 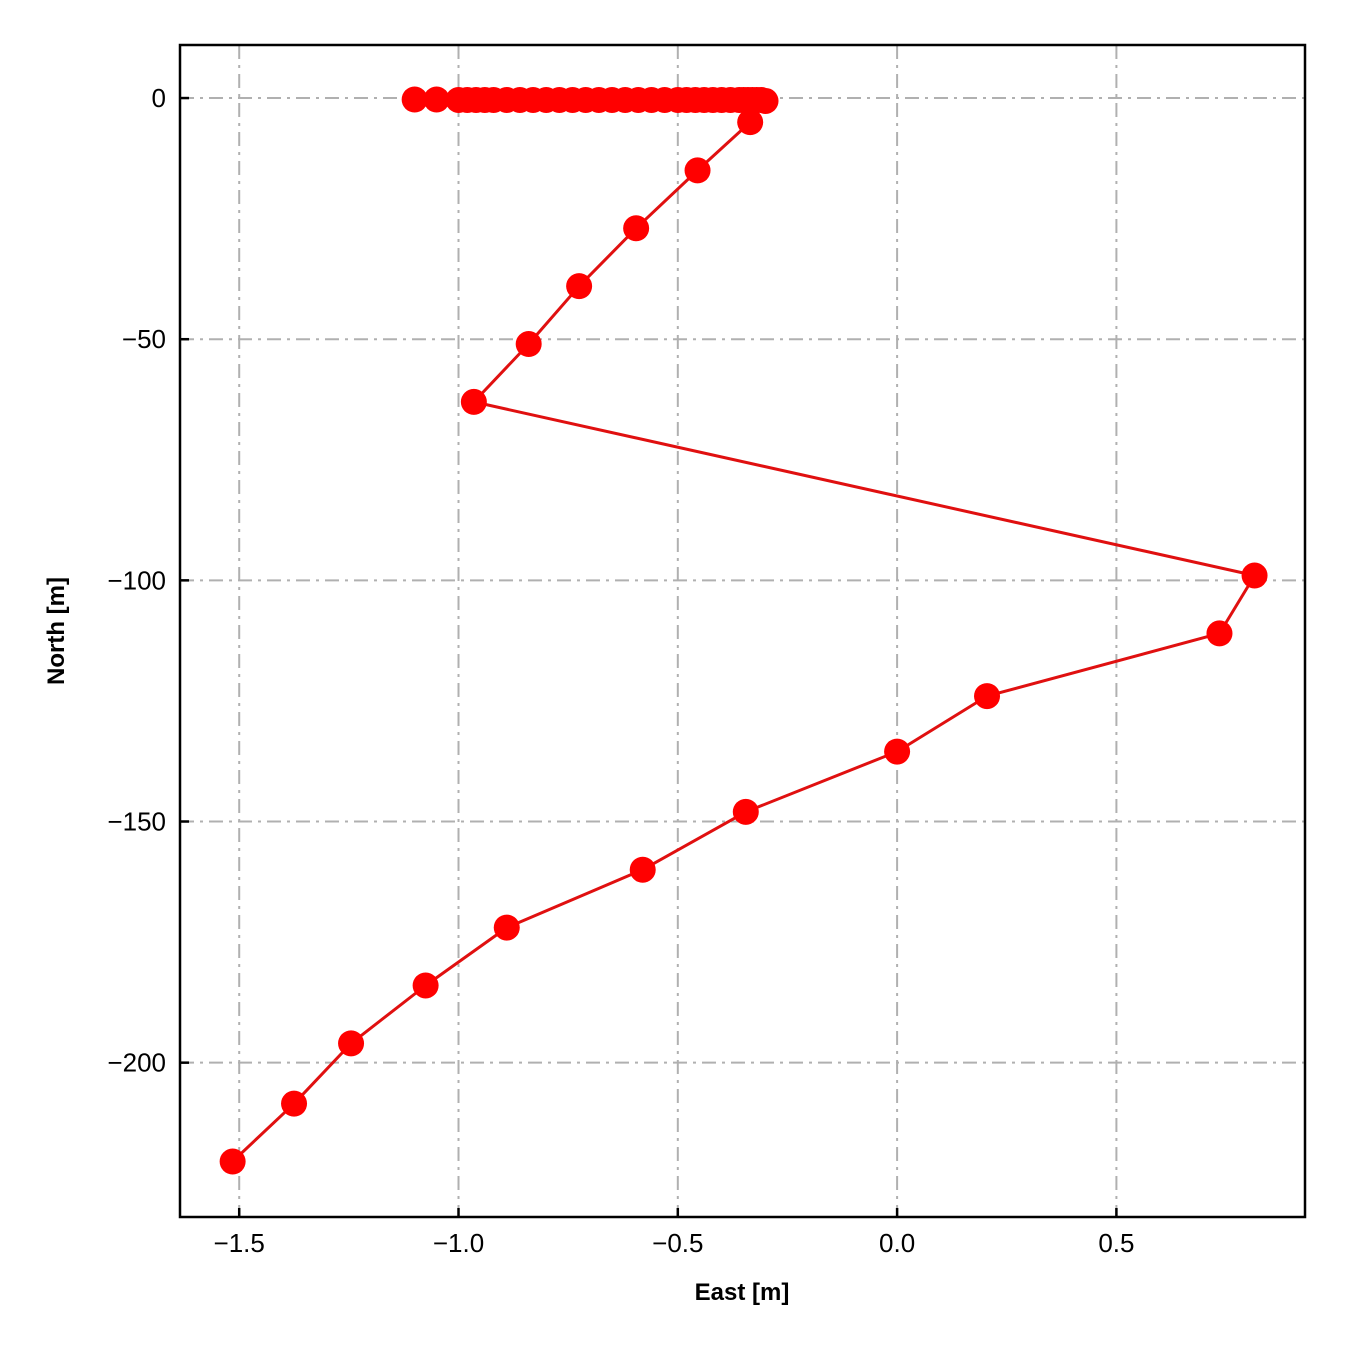 What do you see at coordinates (136, 822) in the screenshot?
I see `y-tick-label: −150` at bounding box center [136, 822].